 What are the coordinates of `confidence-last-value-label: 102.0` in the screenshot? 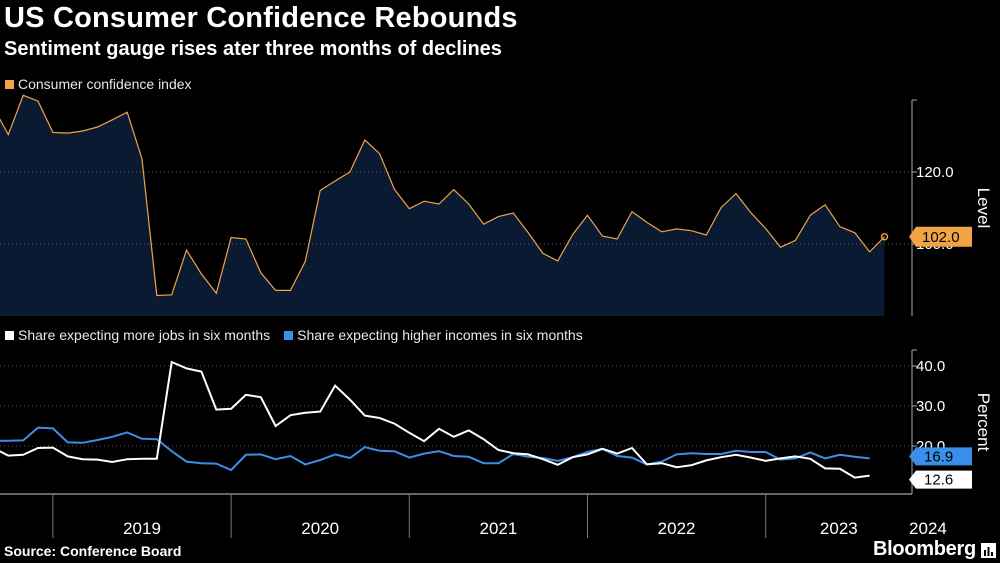 It's located at (941, 237).